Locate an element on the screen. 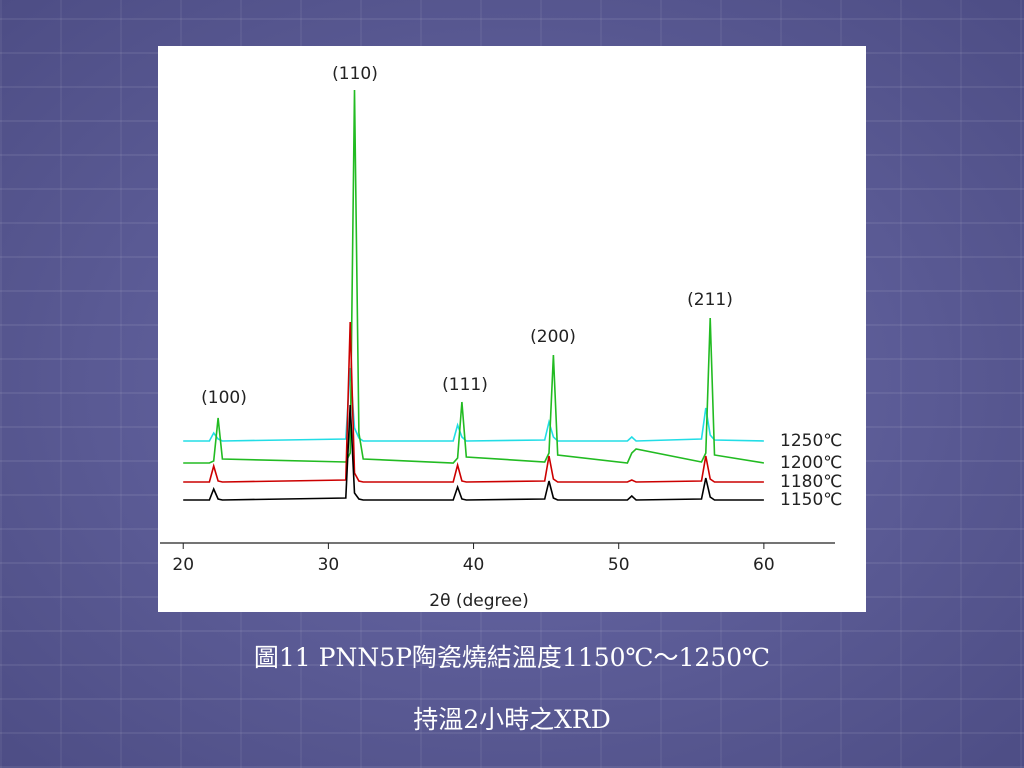 This screenshot has height=768, width=1024. x-tick-label: 50 is located at coordinates (619, 565).